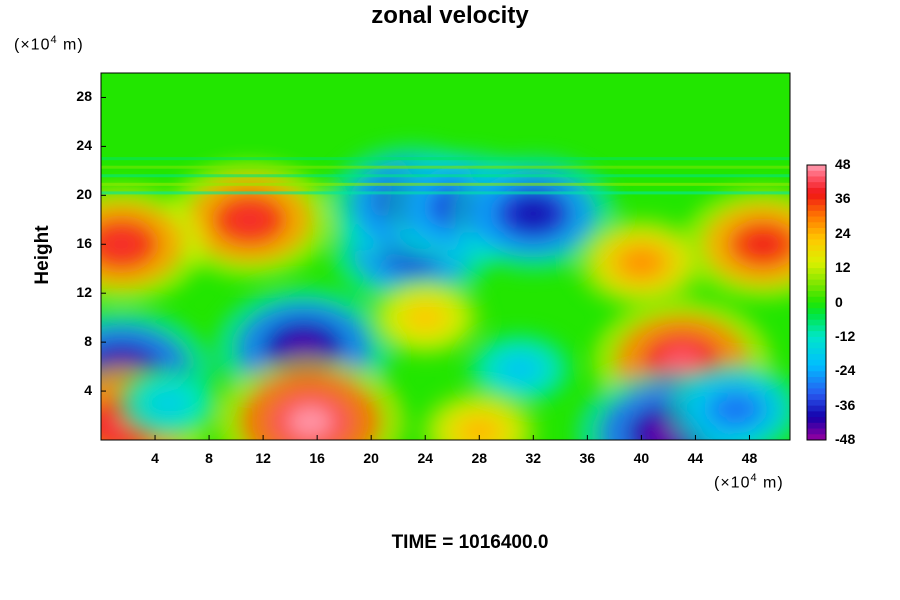  Describe the element at coordinates (845, 370) in the screenshot. I see `colorbar-tick-label: -24` at that location.